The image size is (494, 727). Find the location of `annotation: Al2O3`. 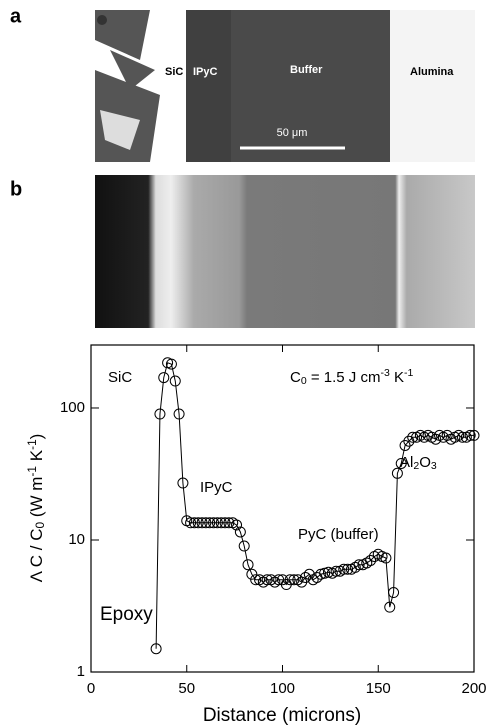

annotation: Al2O3 is located at coordinates (418, 463).